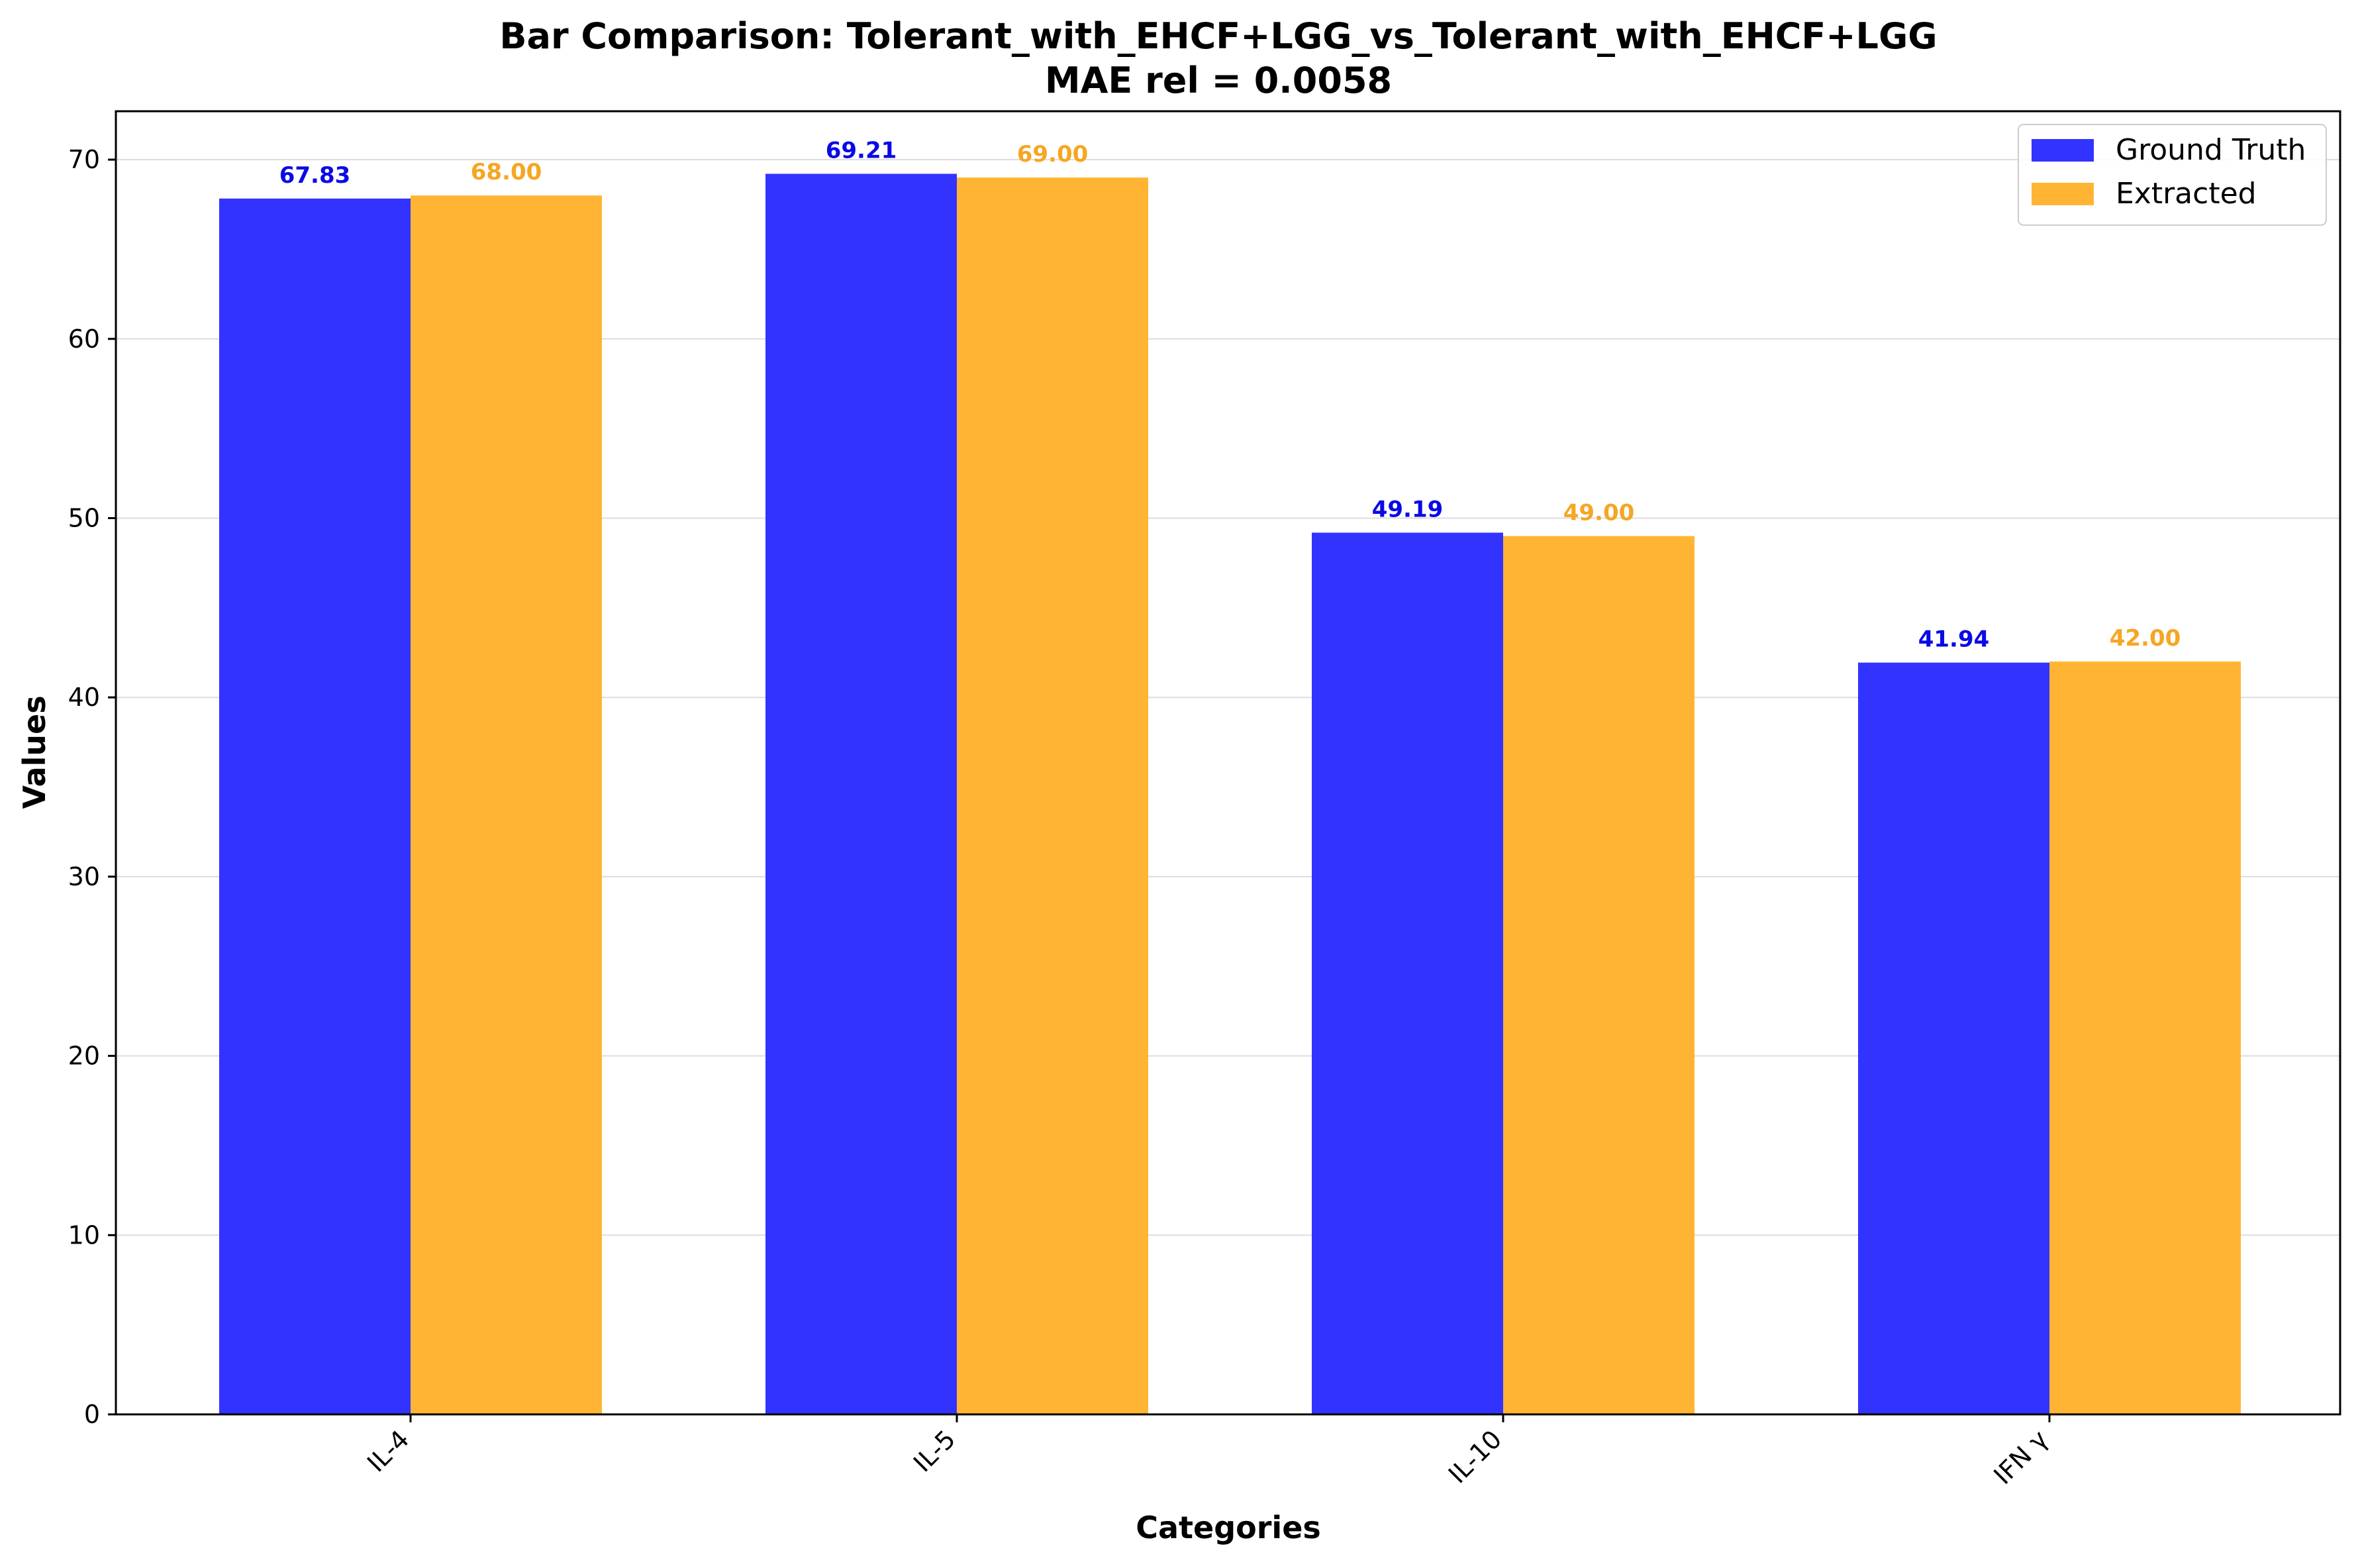 Image resolution: width=2360 pixels, height=1568 pixels. Describe the element at coordinates (84, 876) in the screenshot. I see `y-tick-label: 30` at that location.